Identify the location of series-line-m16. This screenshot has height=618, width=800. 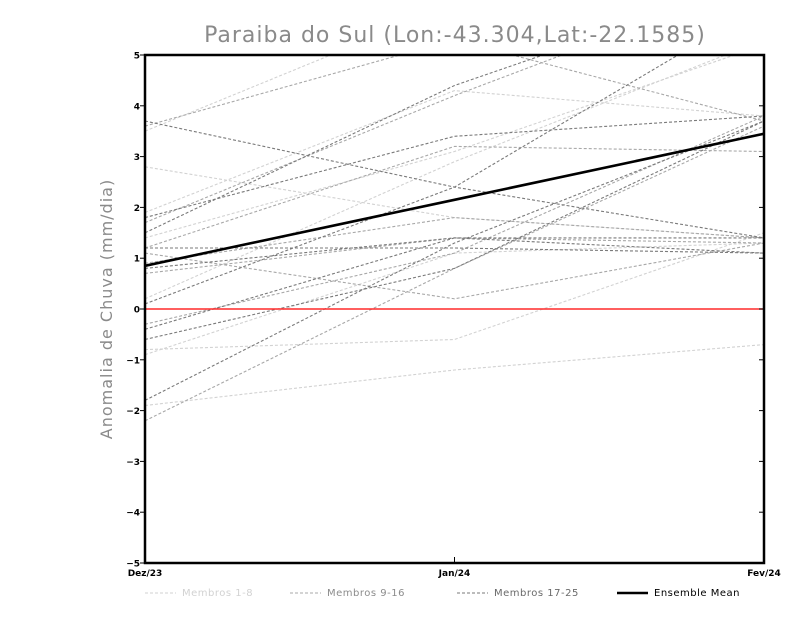
(454, 91).